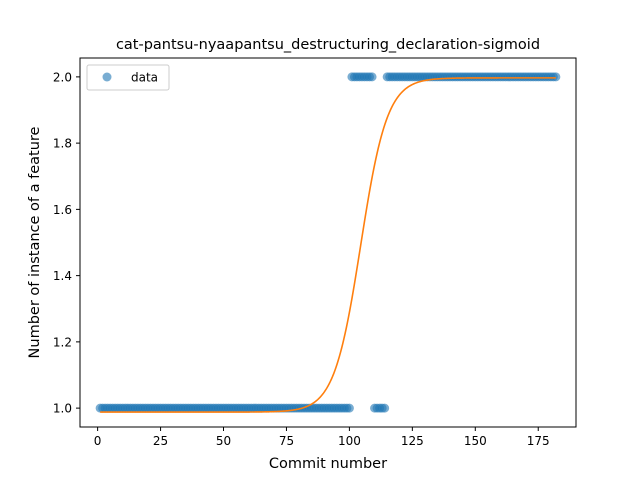 The image size is (640, 485). What do you see at coordinates (538, 441) in the screenshot?
I see `x-tick-label: 175` at bounding box center [538, 441].